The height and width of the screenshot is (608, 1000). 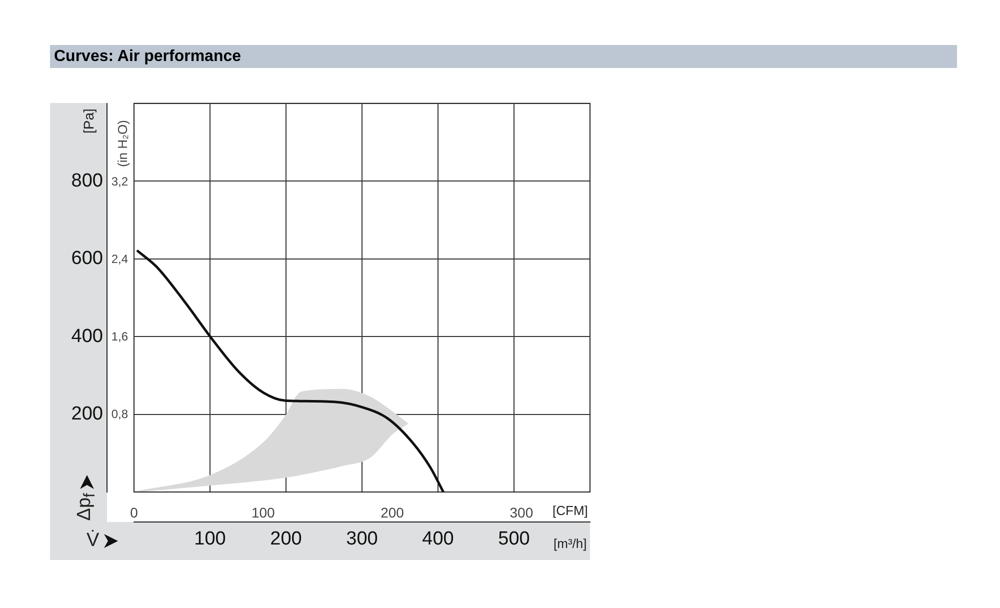 I want to click on x-tick-label: 200, so click(x=286, y=539).